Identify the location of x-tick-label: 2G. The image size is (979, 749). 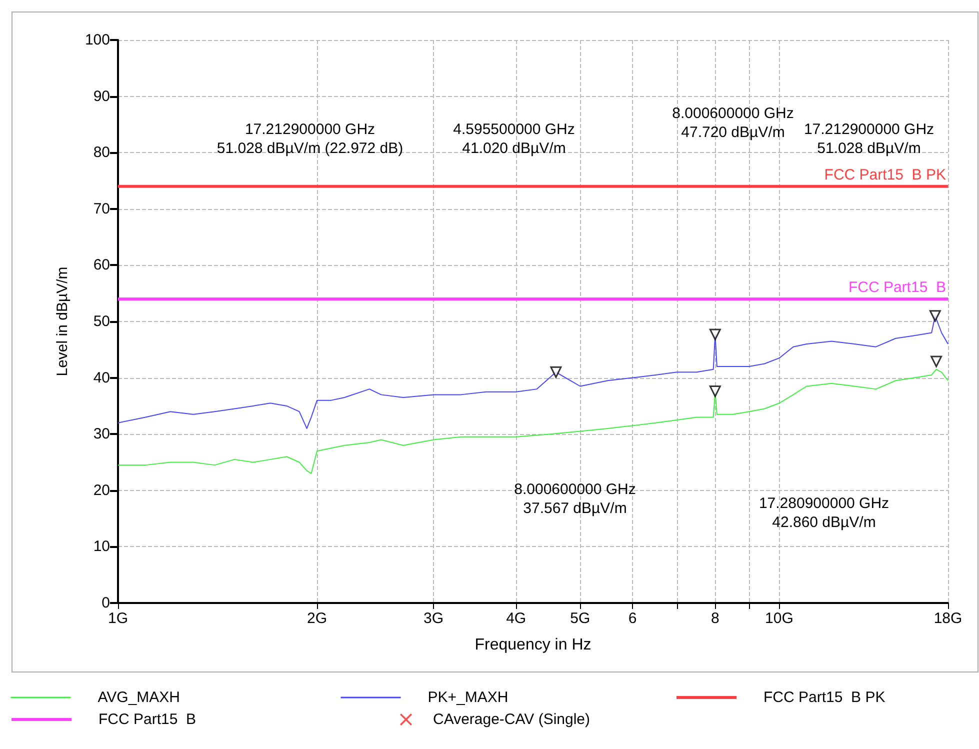
(317, 618).